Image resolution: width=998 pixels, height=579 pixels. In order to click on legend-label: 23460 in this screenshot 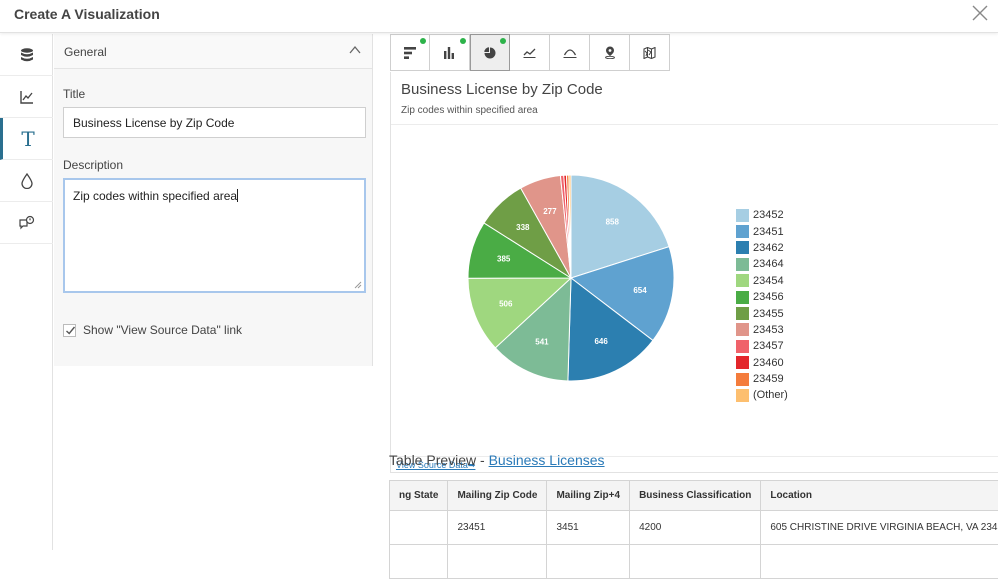, I will do `click(768, 363)`.